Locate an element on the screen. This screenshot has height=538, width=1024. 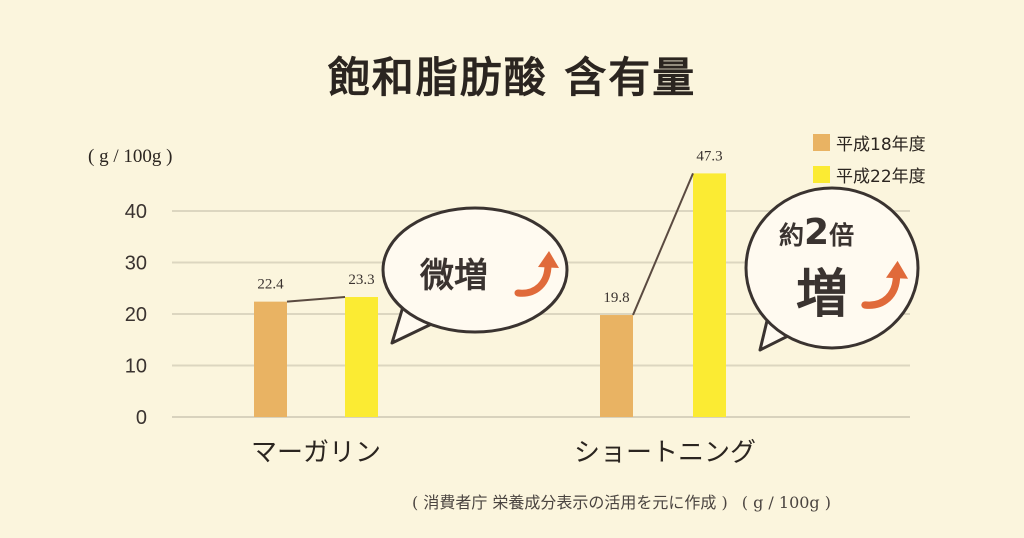
y-unit-label: ( g / 100g ) is located at coordinates (130, 156).